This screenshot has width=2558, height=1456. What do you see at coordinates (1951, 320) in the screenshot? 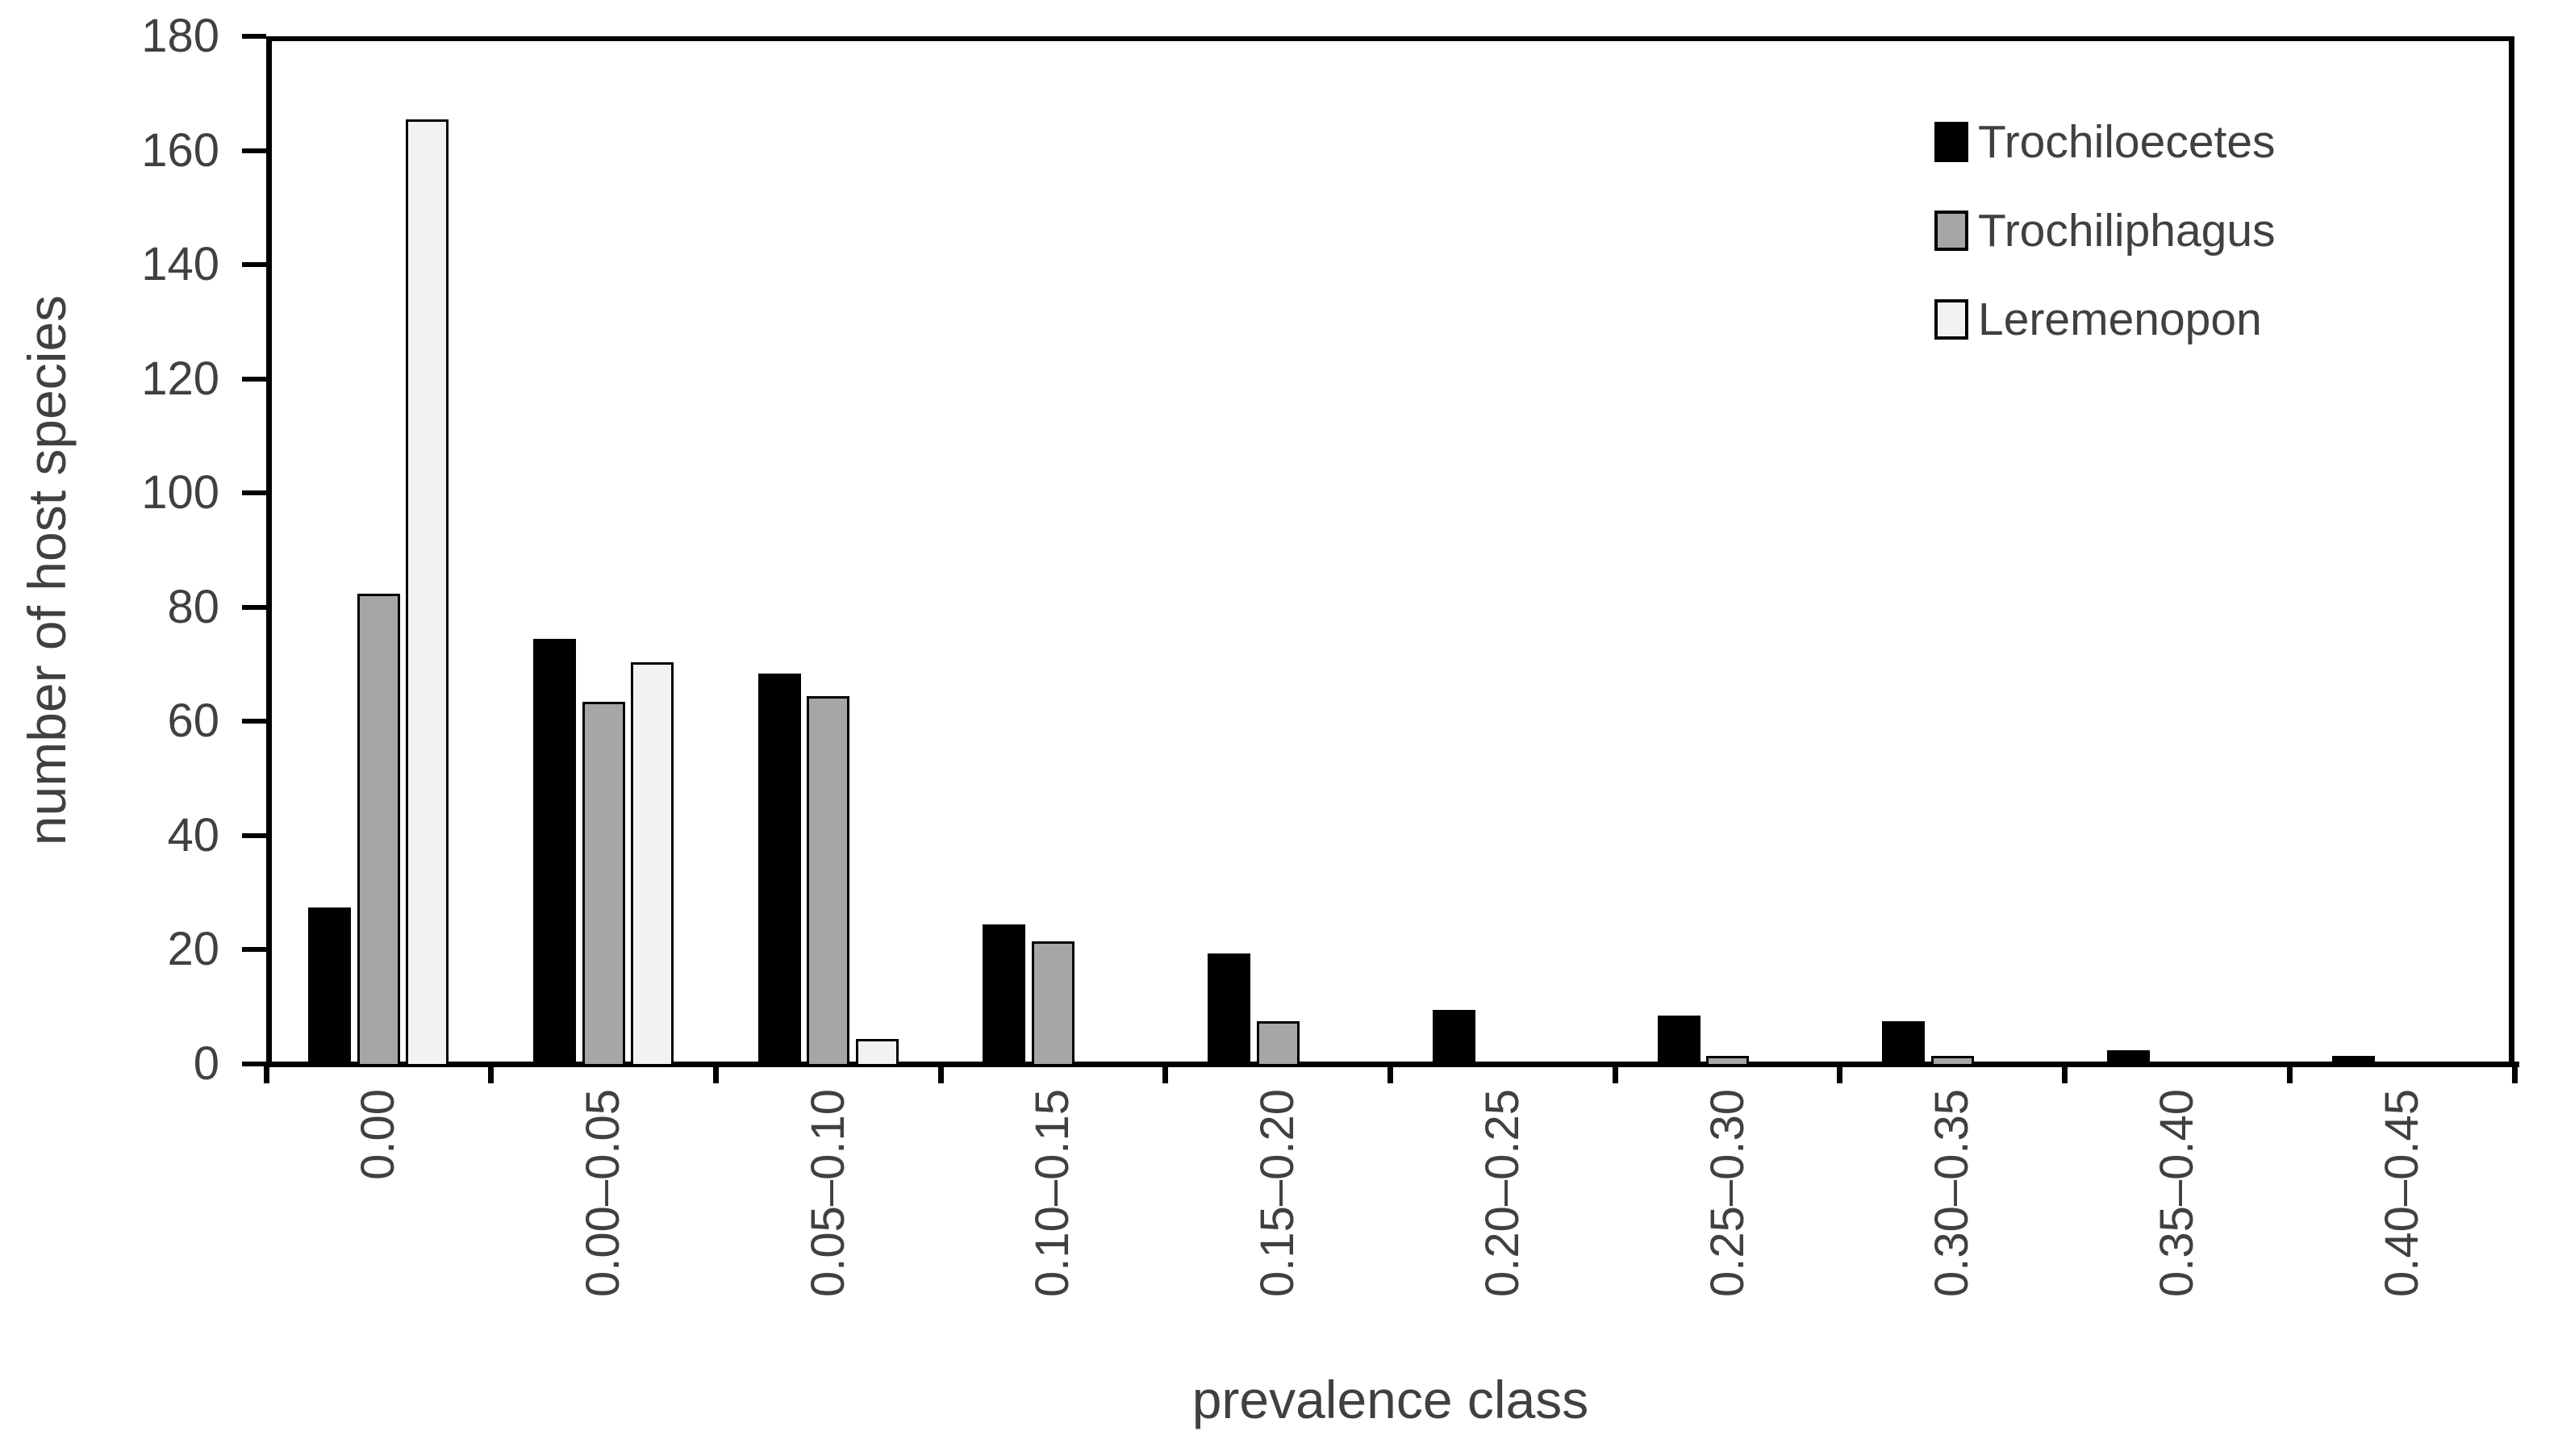
I see `legend-marker-leremenopon` at bounding box center [1951, 320].